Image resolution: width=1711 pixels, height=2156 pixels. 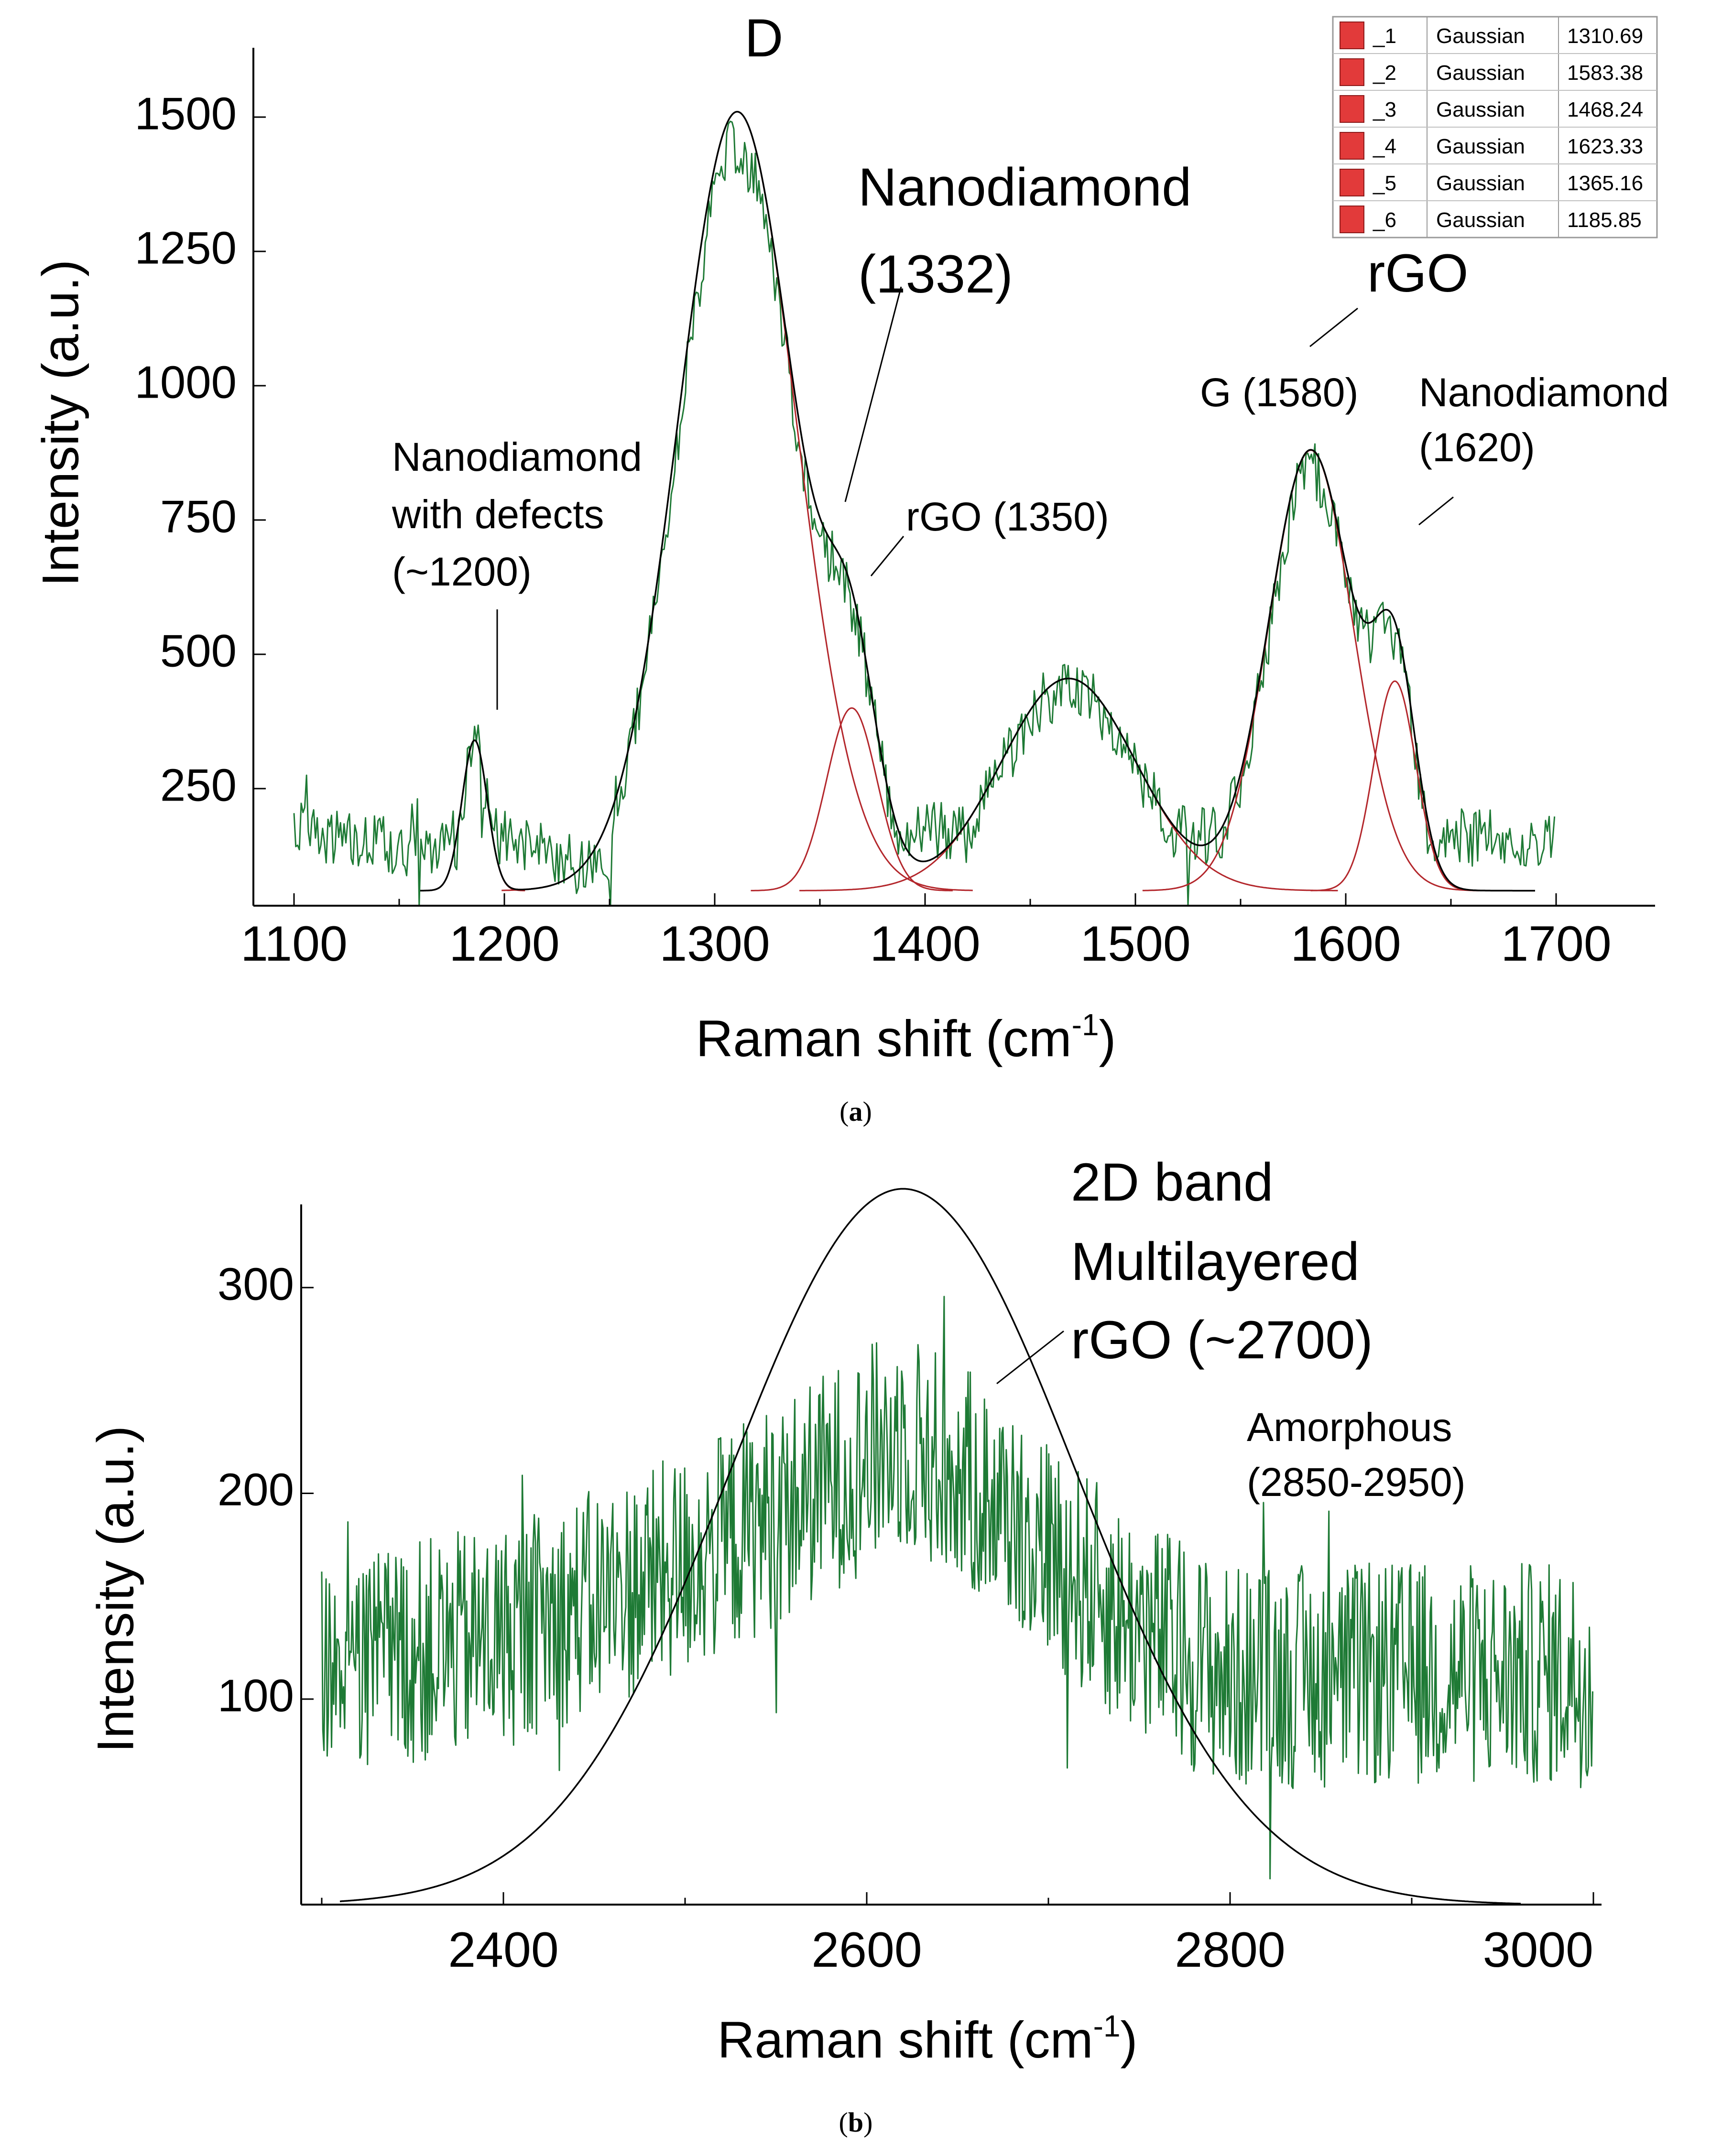 I want to click on component-peak-1365.16, so click(x=852, y=799).